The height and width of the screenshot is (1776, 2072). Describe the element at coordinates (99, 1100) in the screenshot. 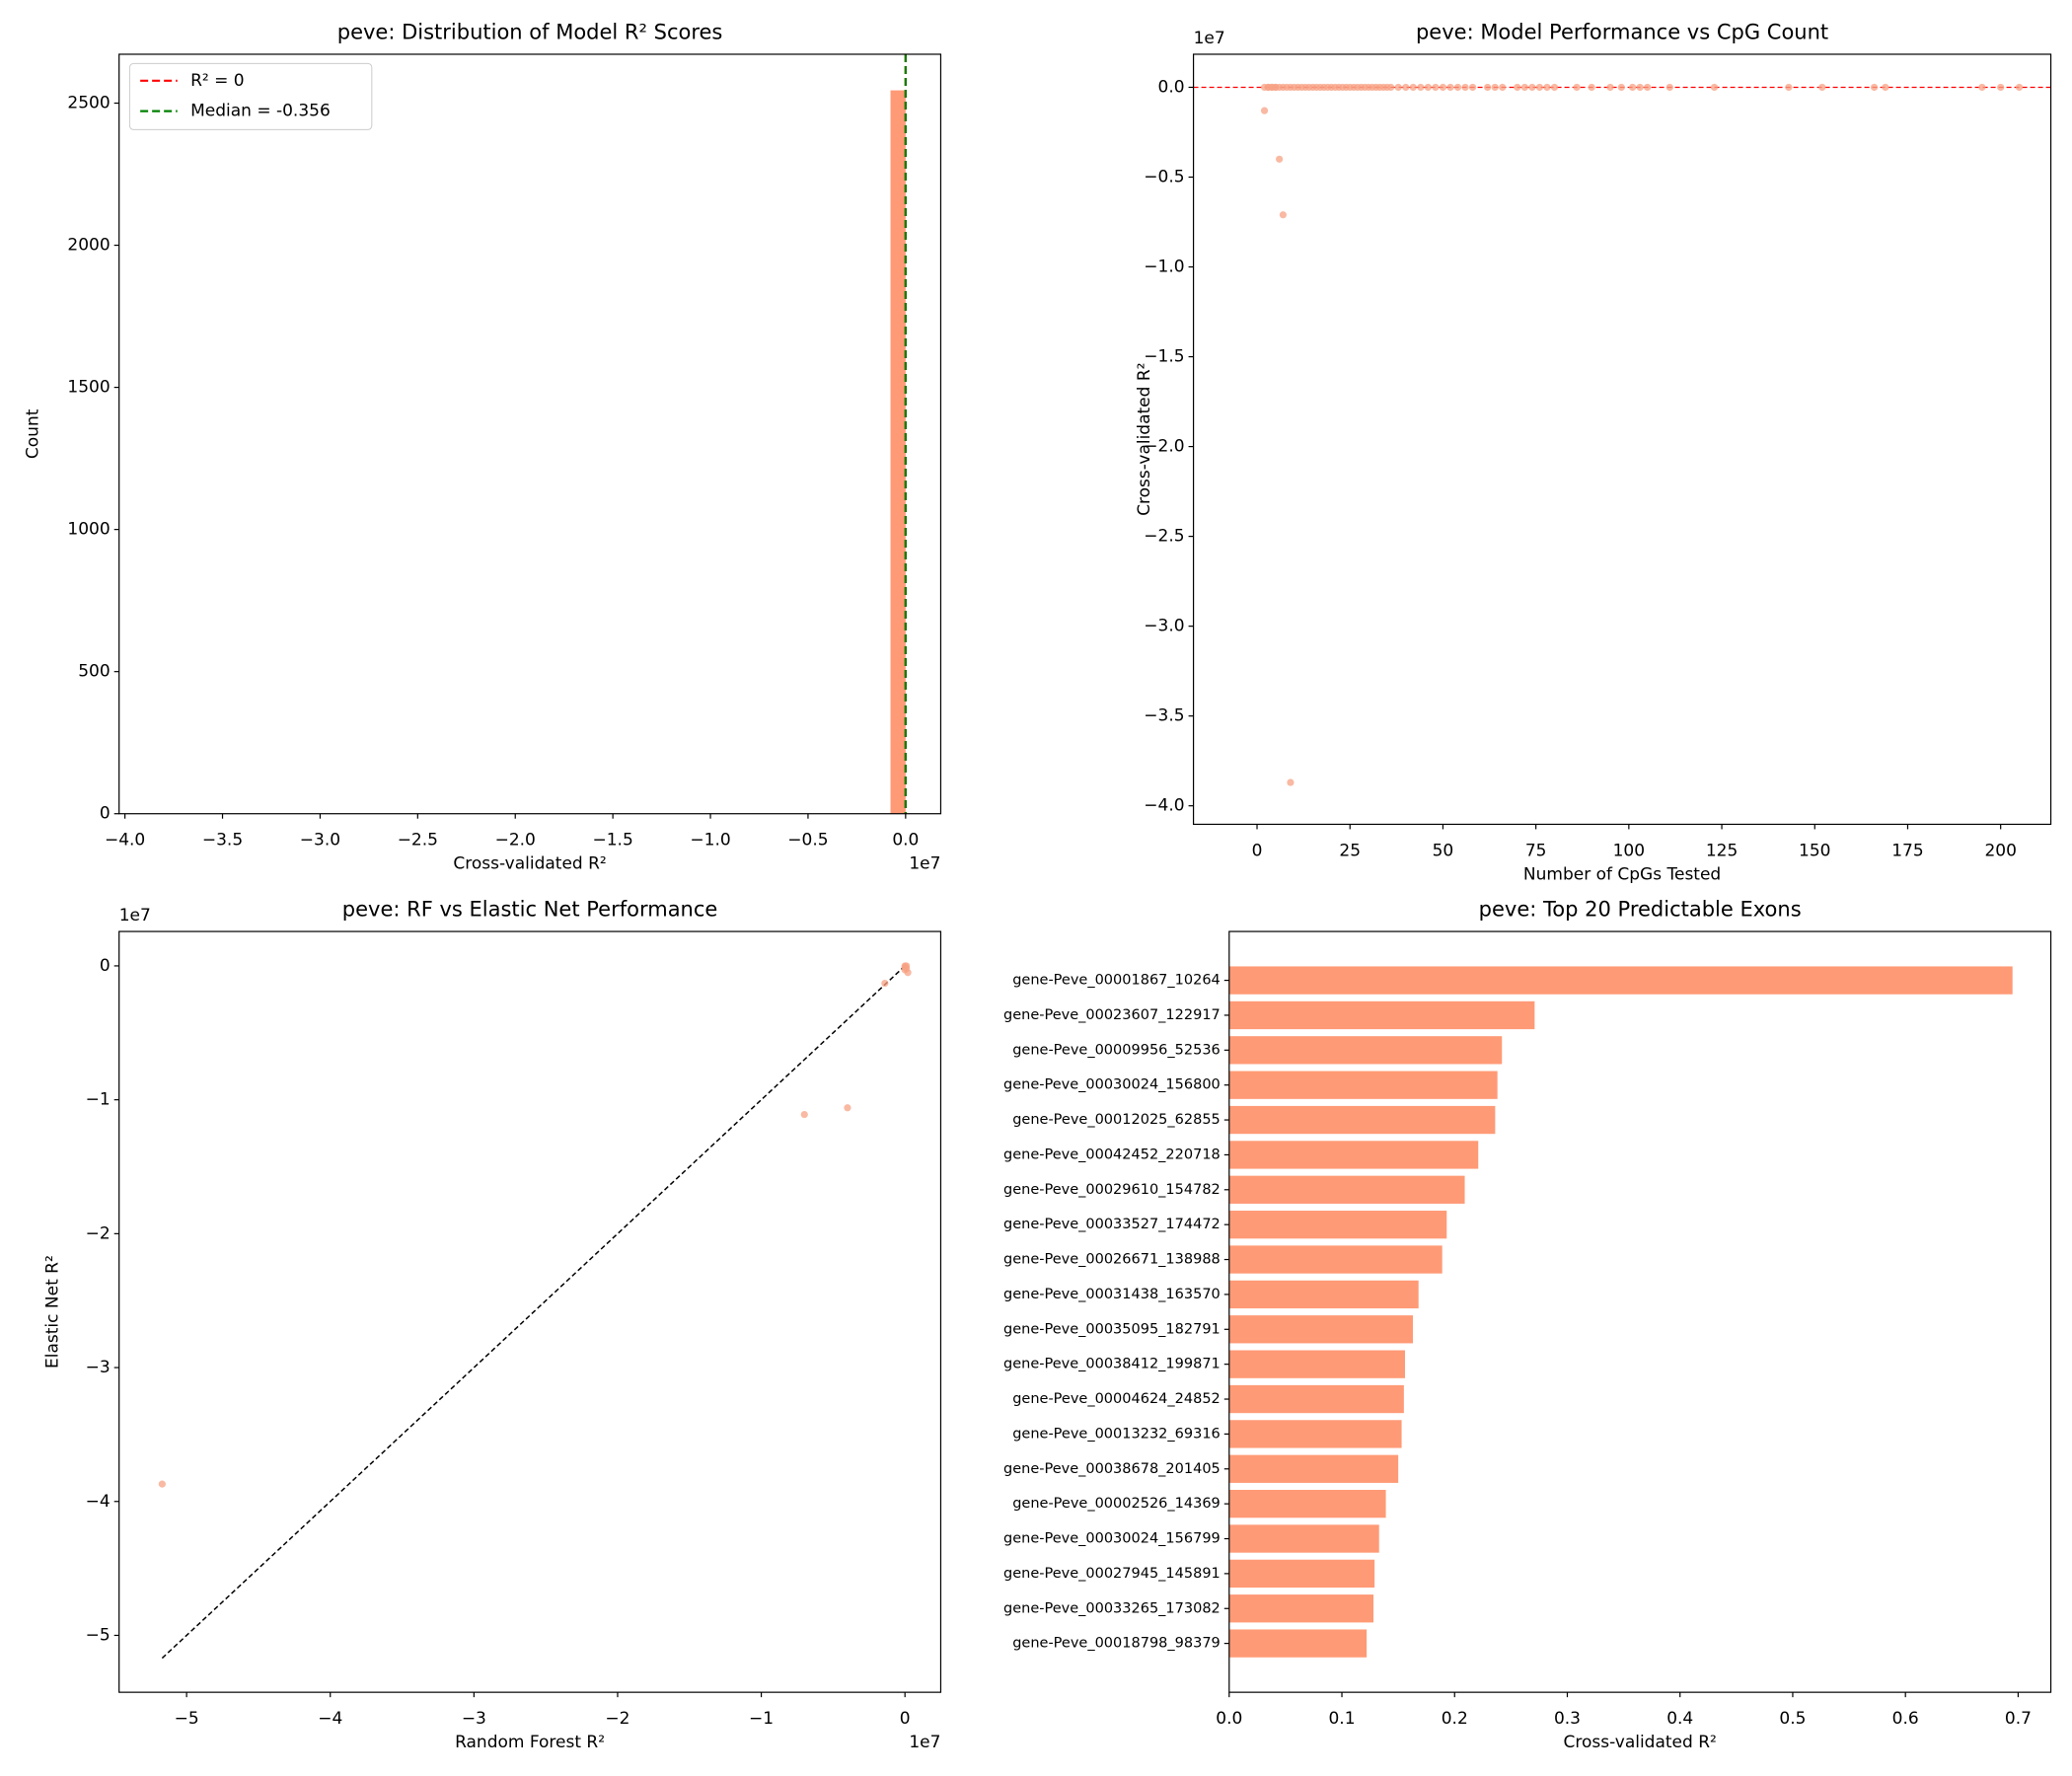

I see `y-tick-label: −1` at that location.